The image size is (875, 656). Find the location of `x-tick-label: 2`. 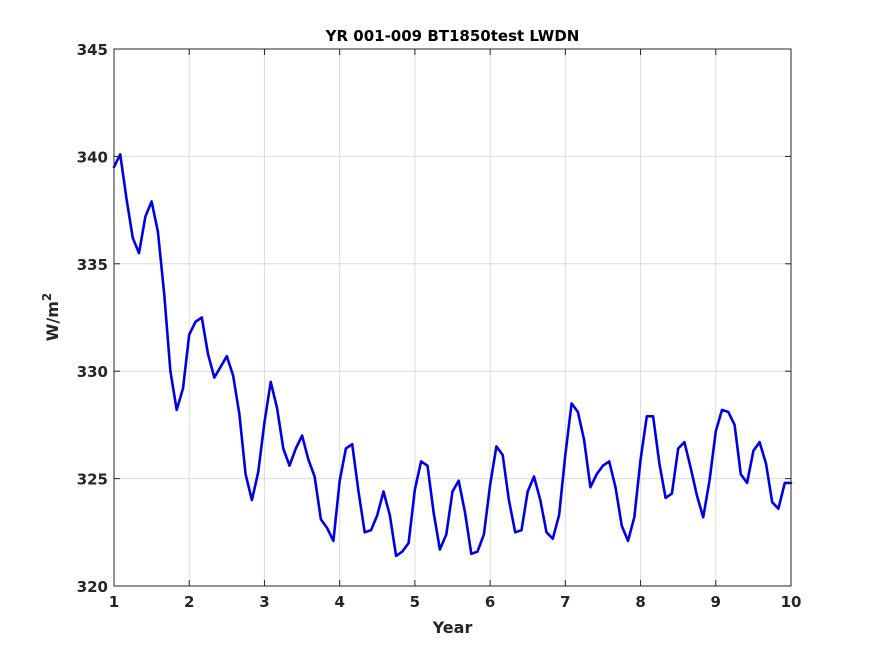

x-tick-label: 2 is located at coordinates (189, 602).